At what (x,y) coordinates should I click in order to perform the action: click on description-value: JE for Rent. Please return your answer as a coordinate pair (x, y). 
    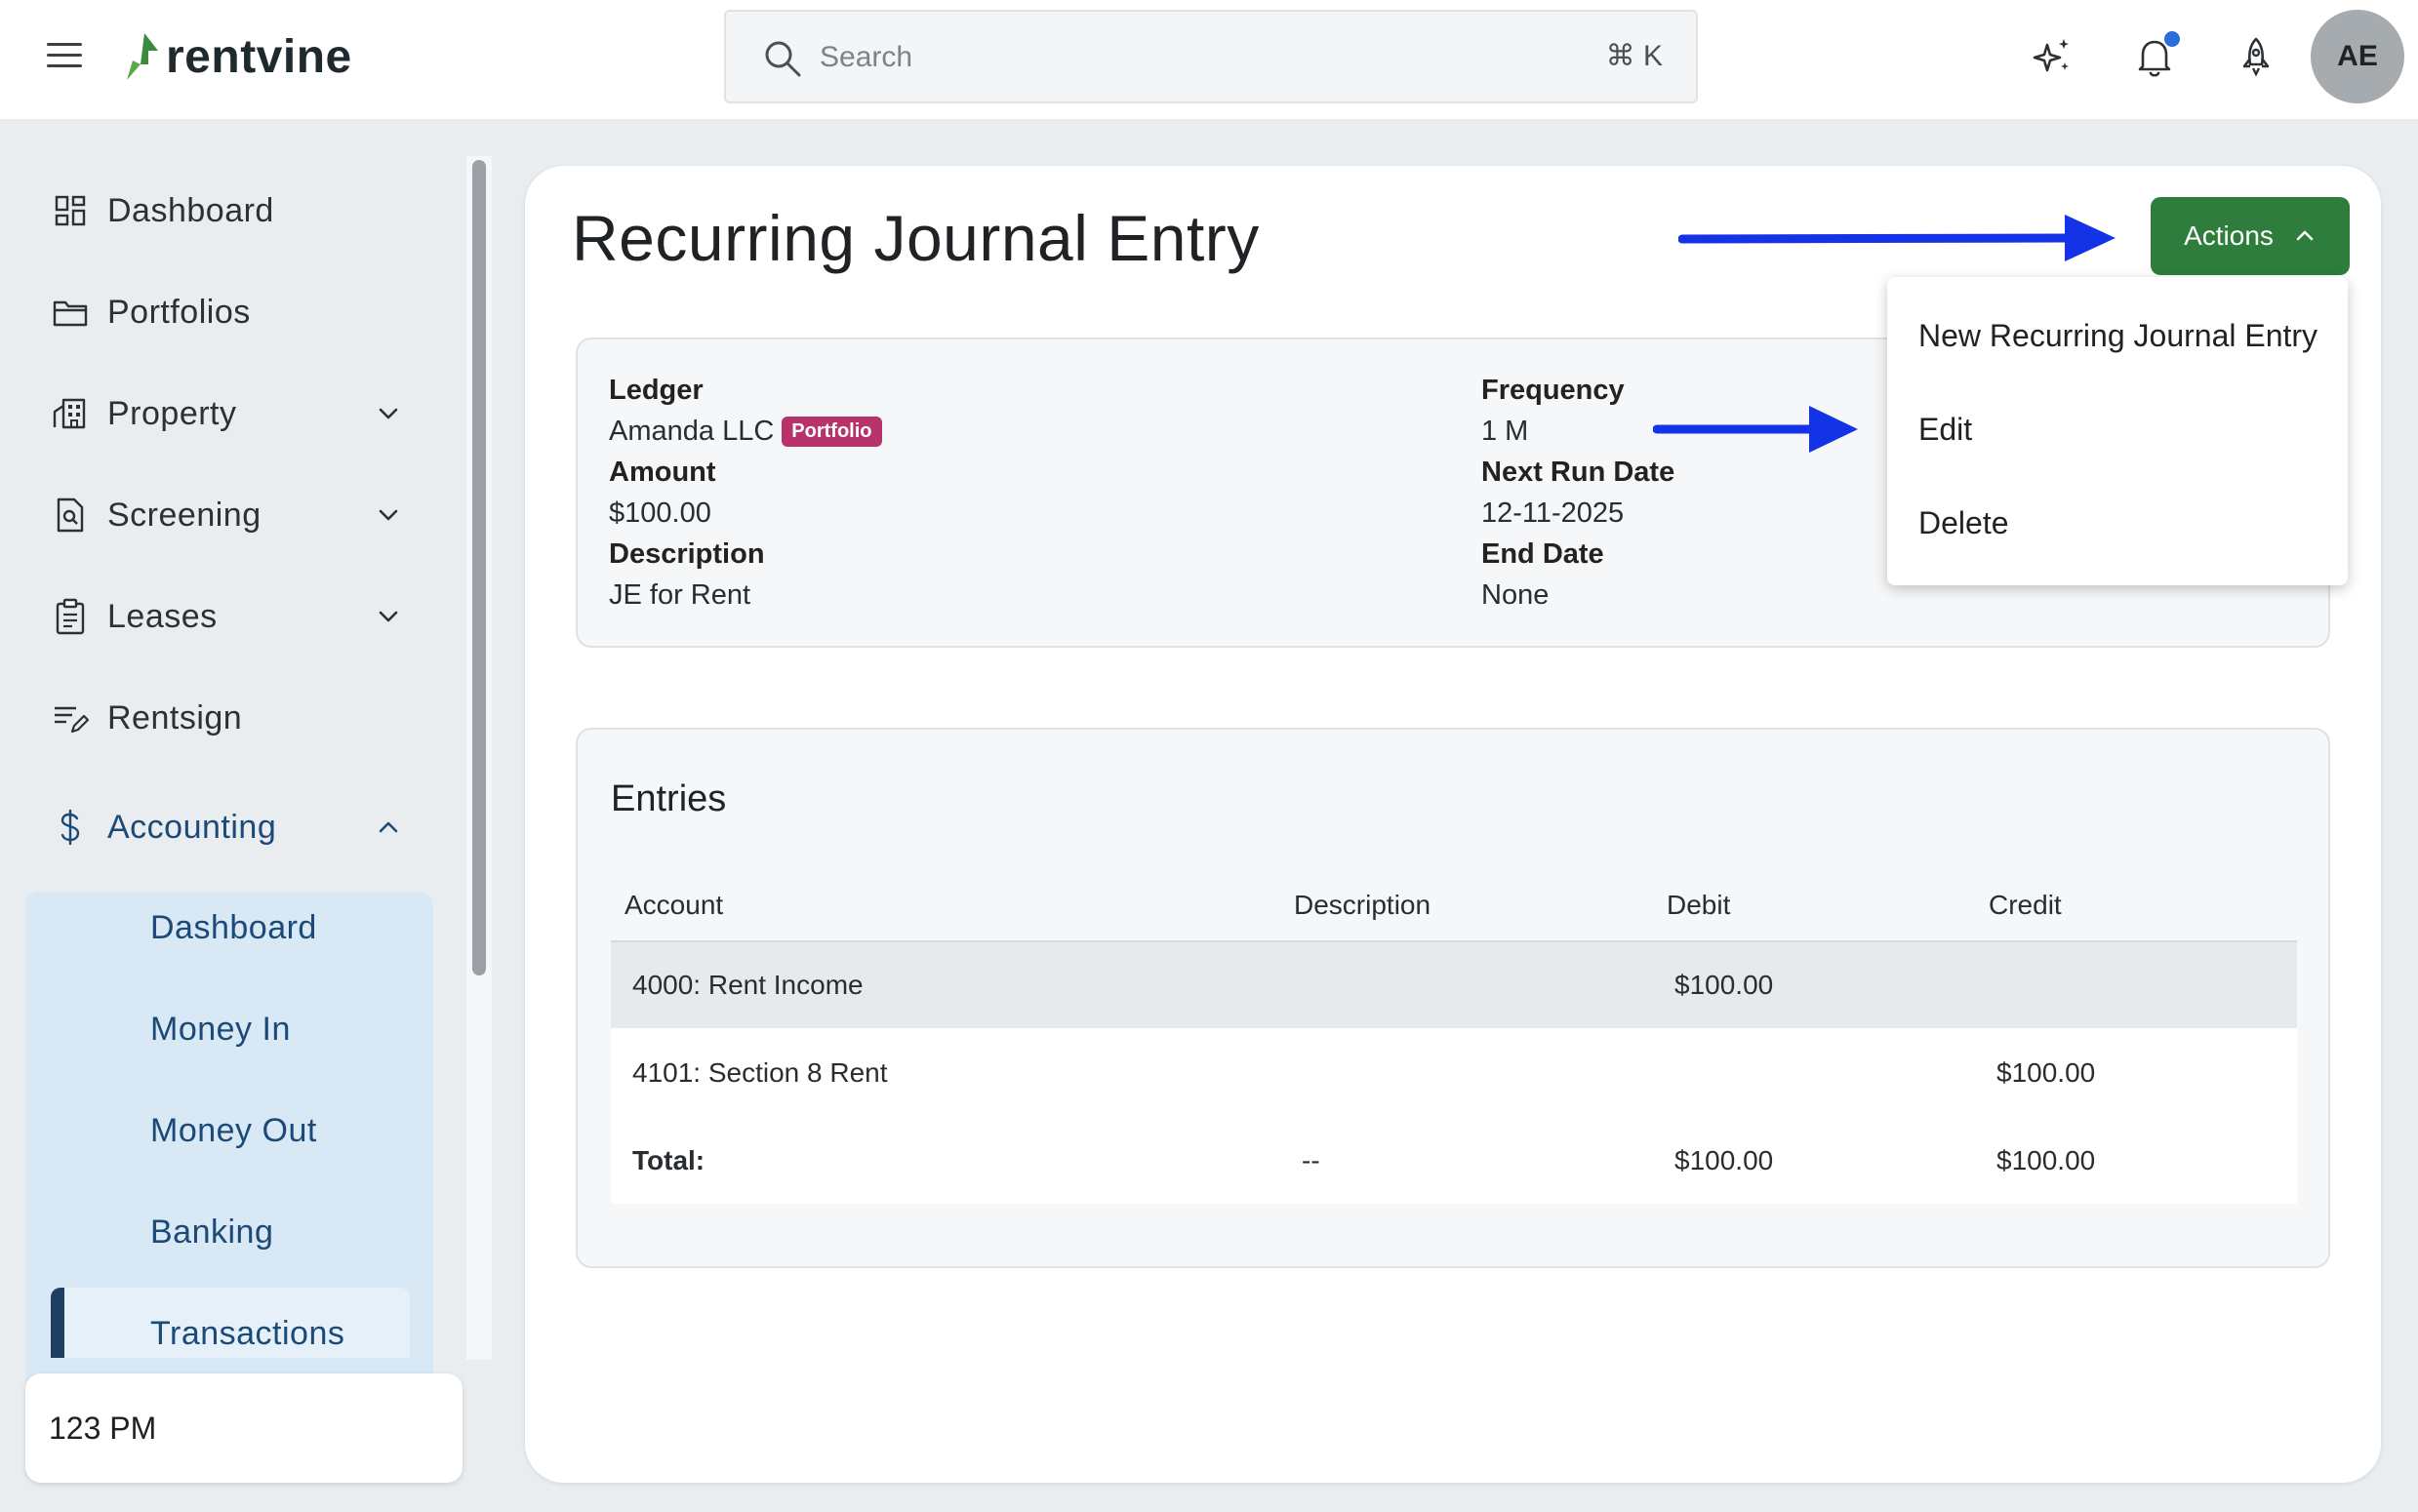
    Looking at the image, I should click on (680, 595).